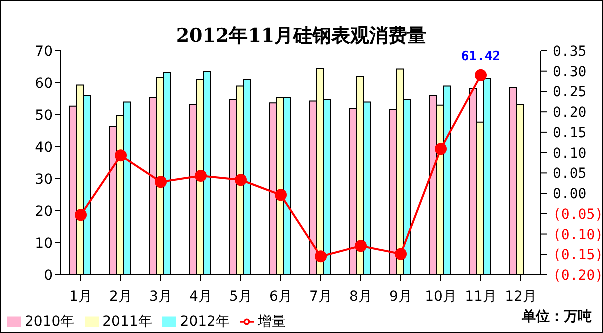 This screenshot has height=333, width=603. Describe the element at coordinates (272, 322) in the screenshot. I see `legend-label: 增量` at that location.